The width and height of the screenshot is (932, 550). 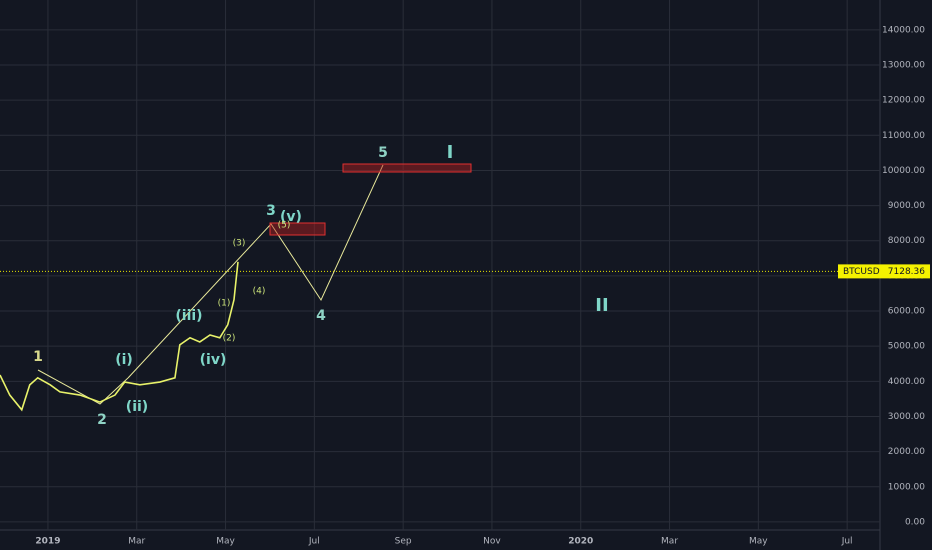 I want to click on wave-label: (5), so click(x=284, y=226).